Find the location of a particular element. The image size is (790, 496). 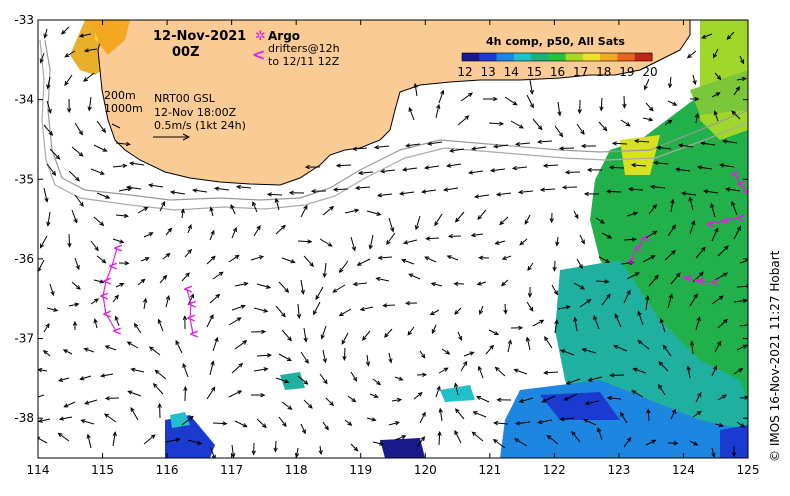

y-tick-label: -34 is located at coordinates (24, 100).